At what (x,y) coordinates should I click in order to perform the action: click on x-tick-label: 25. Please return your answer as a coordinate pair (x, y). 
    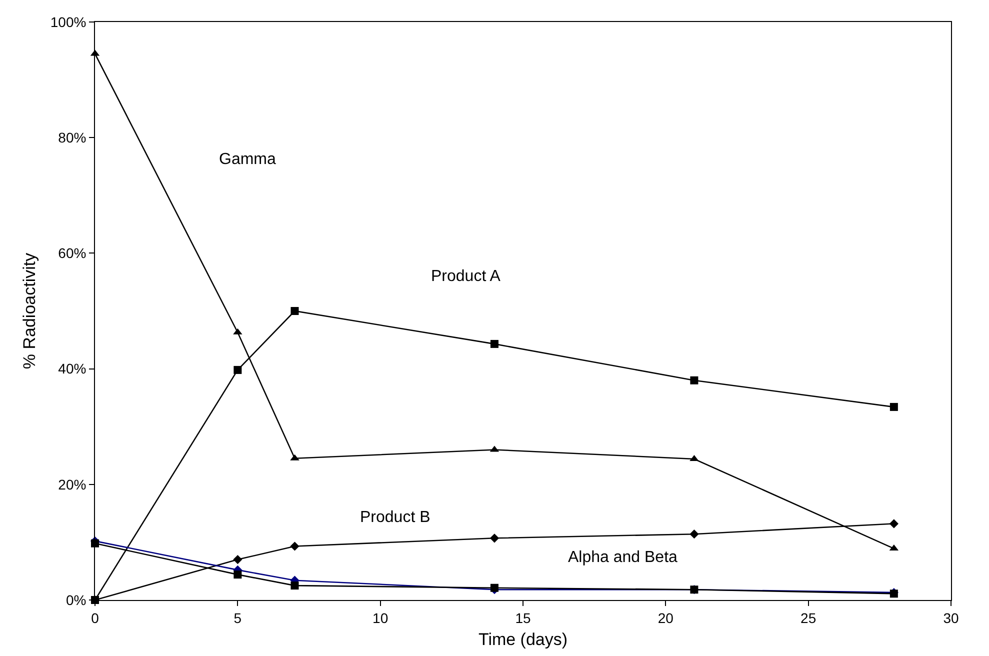
    Looking at the image, I should click on (808, 618).